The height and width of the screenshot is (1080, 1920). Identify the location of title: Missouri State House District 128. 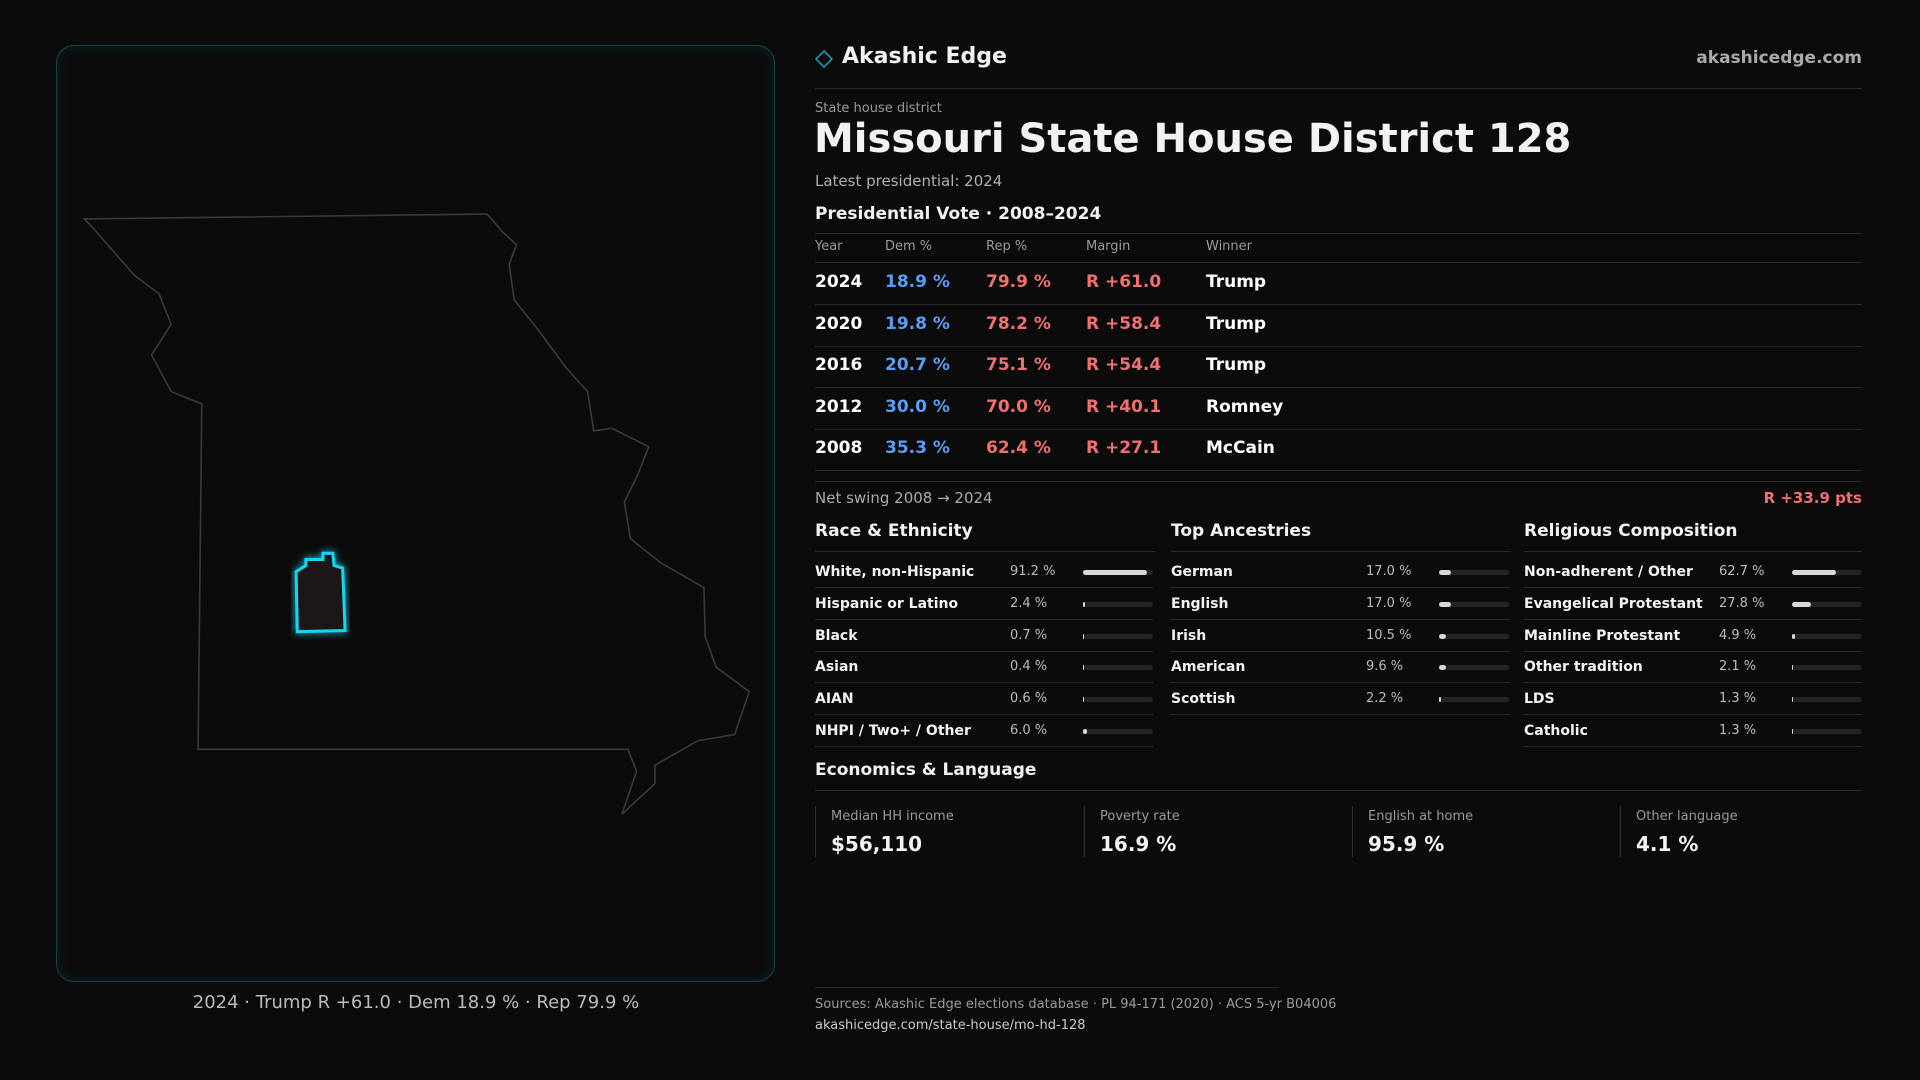
(1193, 139).